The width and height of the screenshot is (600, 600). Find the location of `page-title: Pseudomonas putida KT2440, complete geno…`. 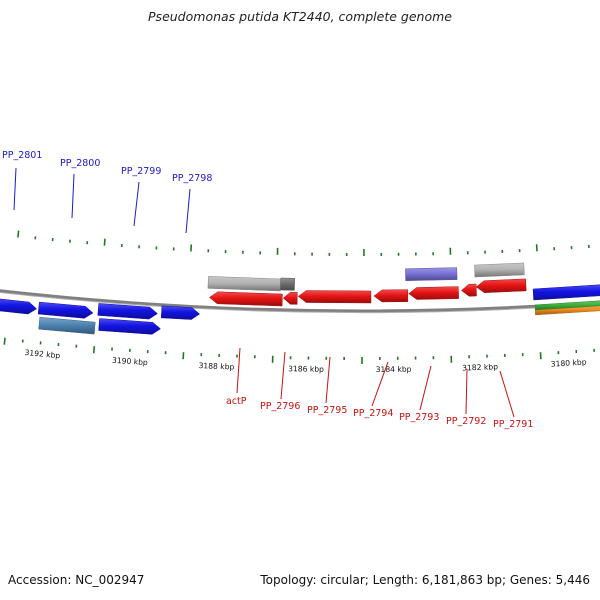

page-title: Pseudomonas putida KT2440, complete geno… is located at coordinates (300, 16).